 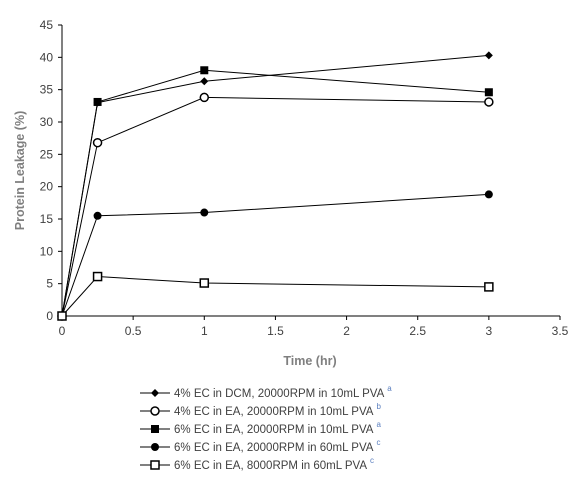 I want to click on legend-item: 6% EC in EA, 20000RPM in 10mL PVA a, so click(x=260, y=428).